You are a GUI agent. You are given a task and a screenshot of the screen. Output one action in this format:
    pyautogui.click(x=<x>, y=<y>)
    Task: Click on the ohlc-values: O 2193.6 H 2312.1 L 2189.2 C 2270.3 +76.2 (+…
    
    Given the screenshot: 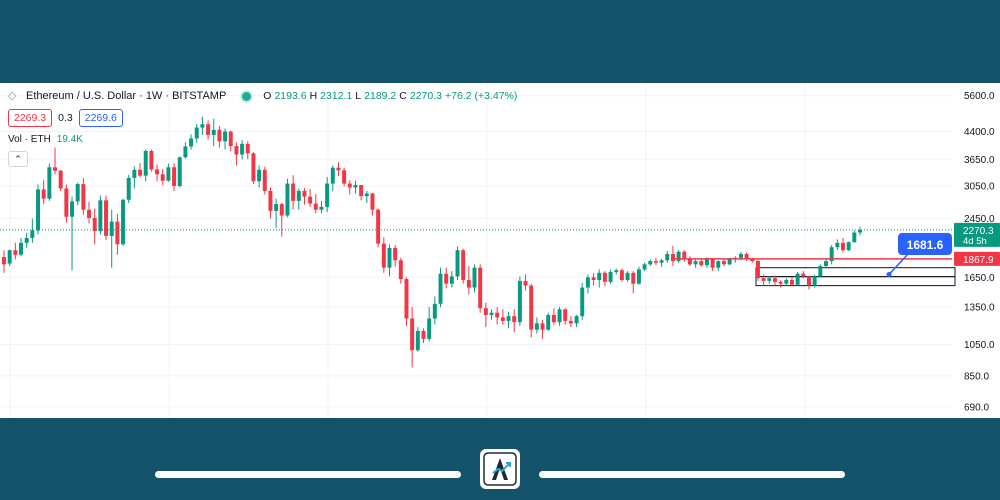 What is the action you would take?
    pyautogui.click(x=390, y=96)
    